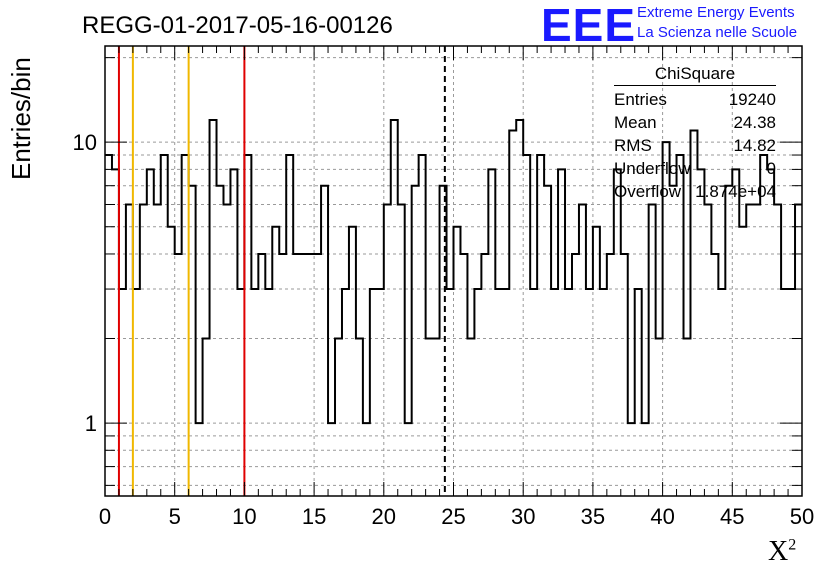 The height and width of the screenshot is (572, 836). What do you see at coordinates (105, 516) in the screenshot?
I see `x-tick-label: 0` at bounding box center [105, 516].